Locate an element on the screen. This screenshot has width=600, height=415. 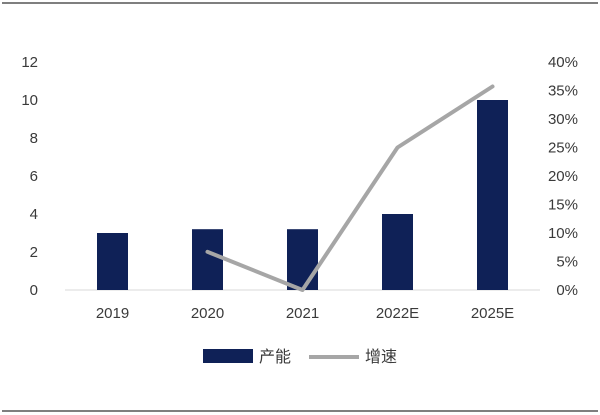
right-tick-label: 35% is located at coordinates (563, 91).